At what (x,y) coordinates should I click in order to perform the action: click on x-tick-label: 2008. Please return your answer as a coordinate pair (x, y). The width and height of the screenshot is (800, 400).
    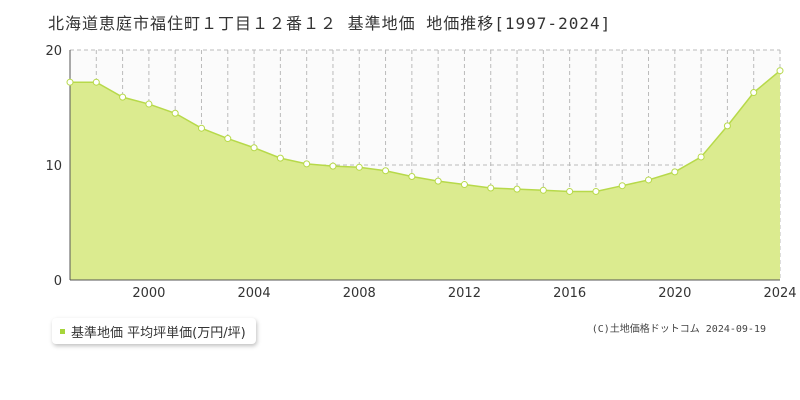
    Looking at the image, I should click on (359, 293).